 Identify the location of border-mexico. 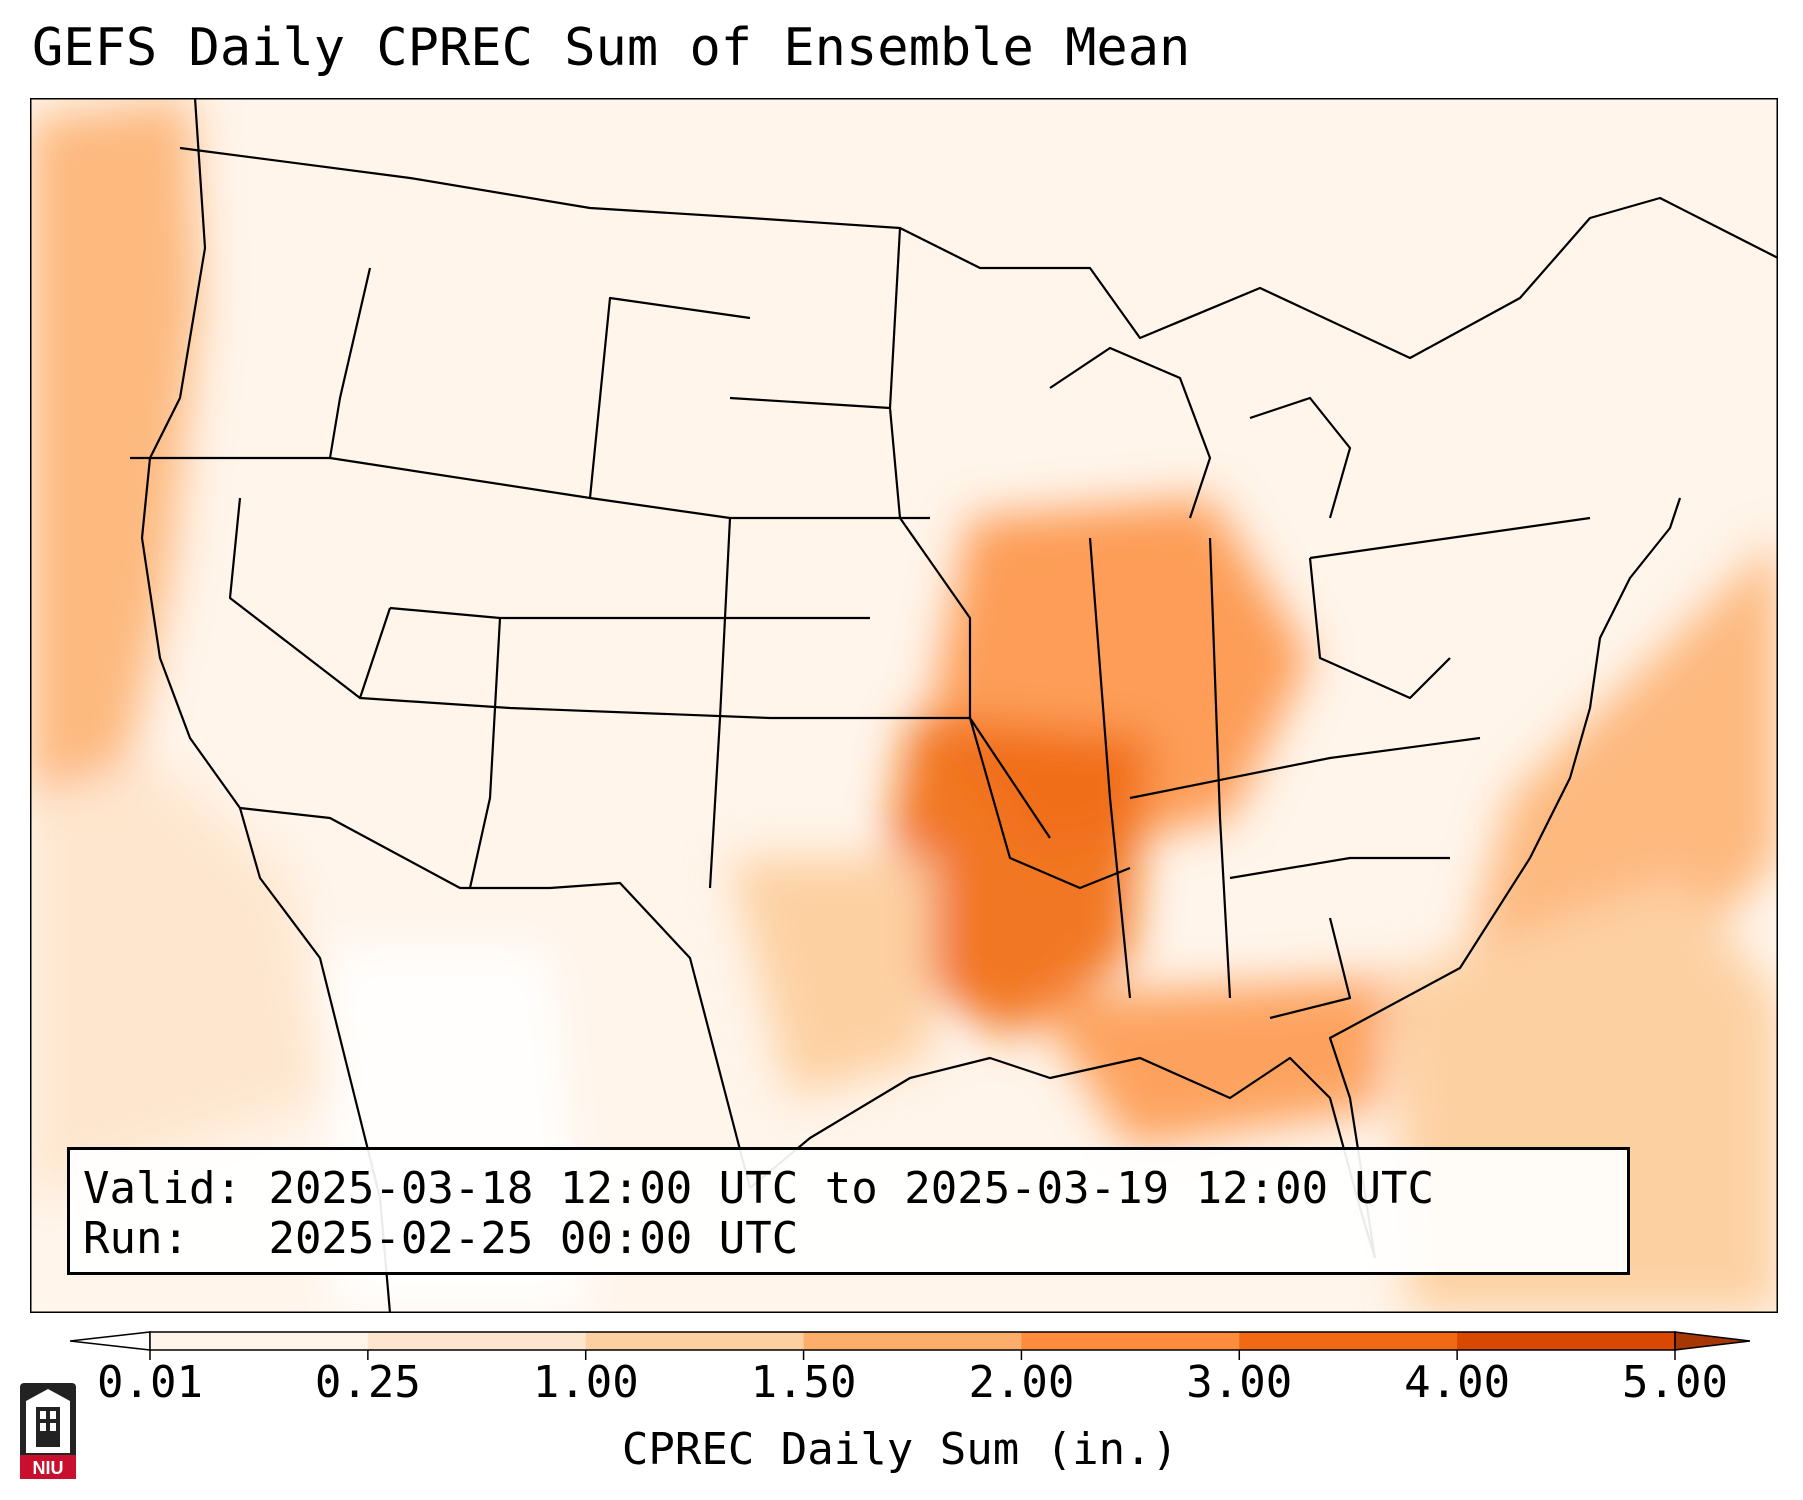
(495, 997).